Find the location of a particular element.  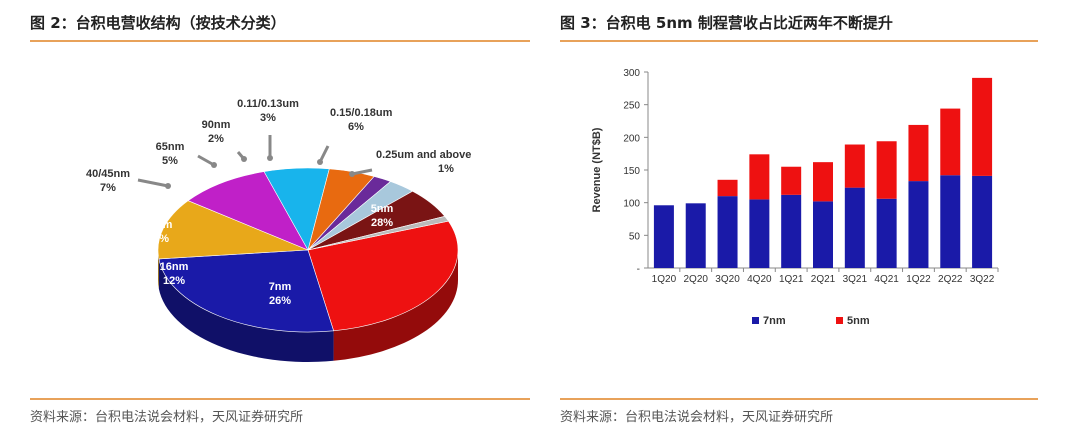

bar-7nm-2q22 is located at coordinates (950, 221).